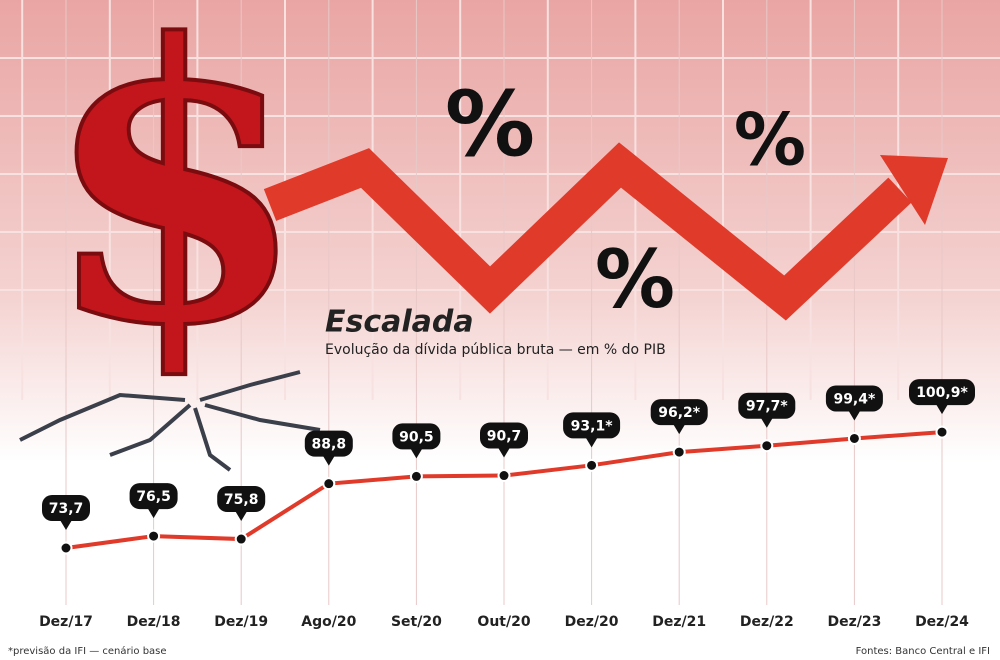 This screenshot has width=1000, height=660. I want to click on chart-title: Escalada, so click(399, 322).